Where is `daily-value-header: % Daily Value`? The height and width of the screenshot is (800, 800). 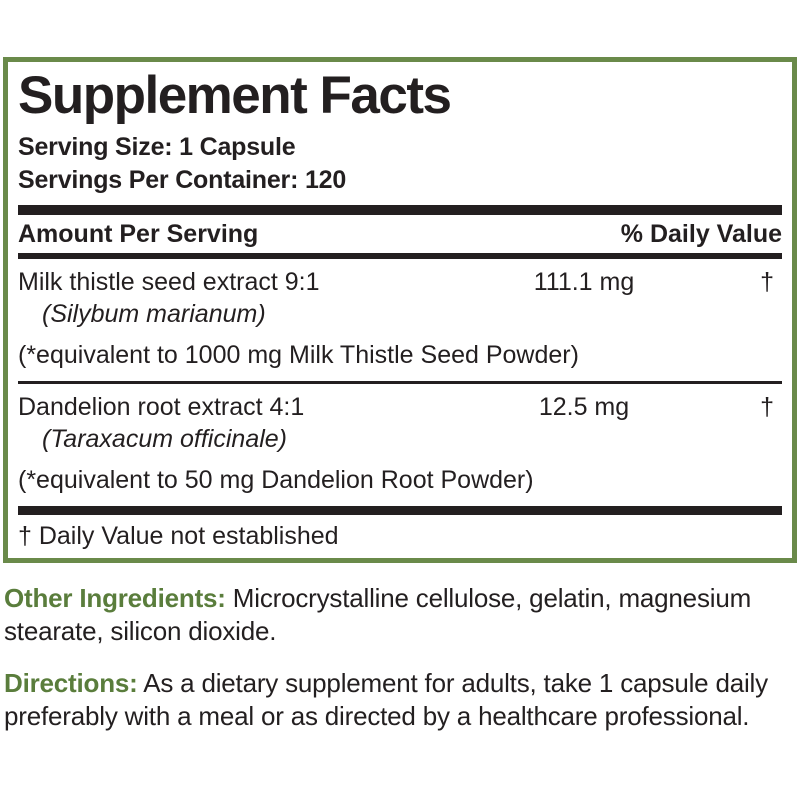
daily-value-header: % Daily Value is located at coordinates (701, 234).